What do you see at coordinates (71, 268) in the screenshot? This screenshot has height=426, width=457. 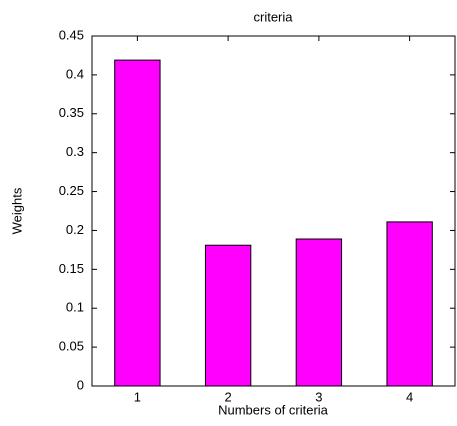 I see `y-tick-label: 0.15` at bounding box center [71, 268].